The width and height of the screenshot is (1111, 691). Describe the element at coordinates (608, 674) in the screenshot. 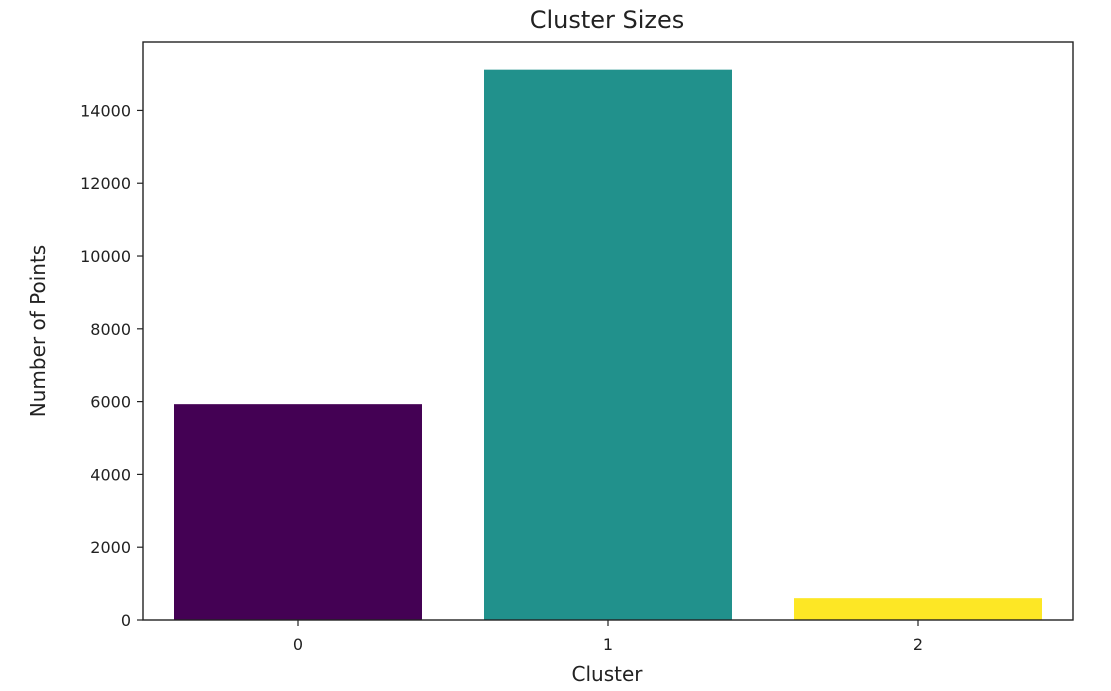

I see `x-axis-label: Cluster` at that location.